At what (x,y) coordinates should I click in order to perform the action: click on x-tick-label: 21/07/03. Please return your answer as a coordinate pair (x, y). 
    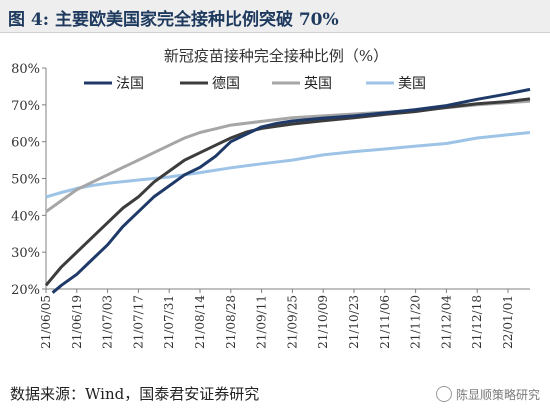
    Looking at the image, I should click on (108, 322).